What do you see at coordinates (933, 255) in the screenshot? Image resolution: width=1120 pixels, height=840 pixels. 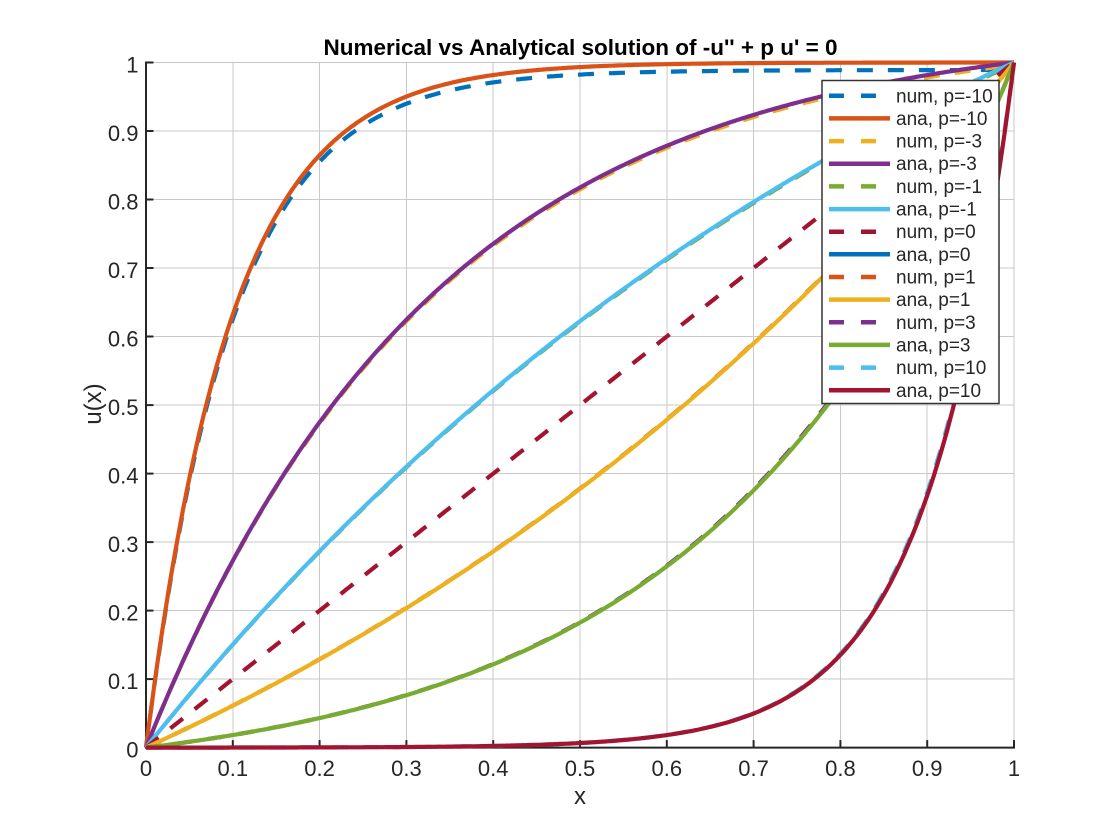 I see `svg-text: ana, p=0` at bounding box center [933, 255].